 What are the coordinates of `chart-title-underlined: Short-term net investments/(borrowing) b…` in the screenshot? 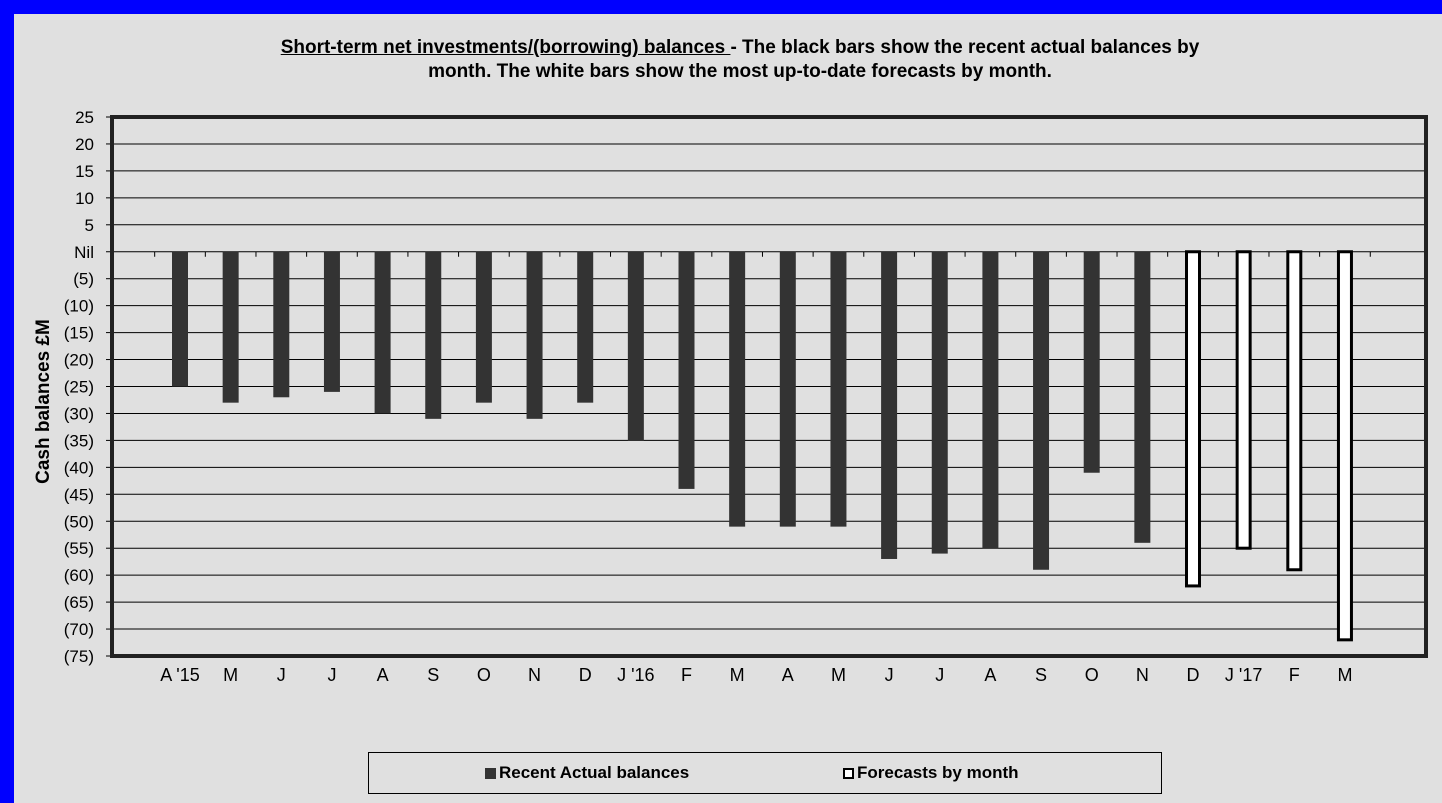 It's located at (505, 47).